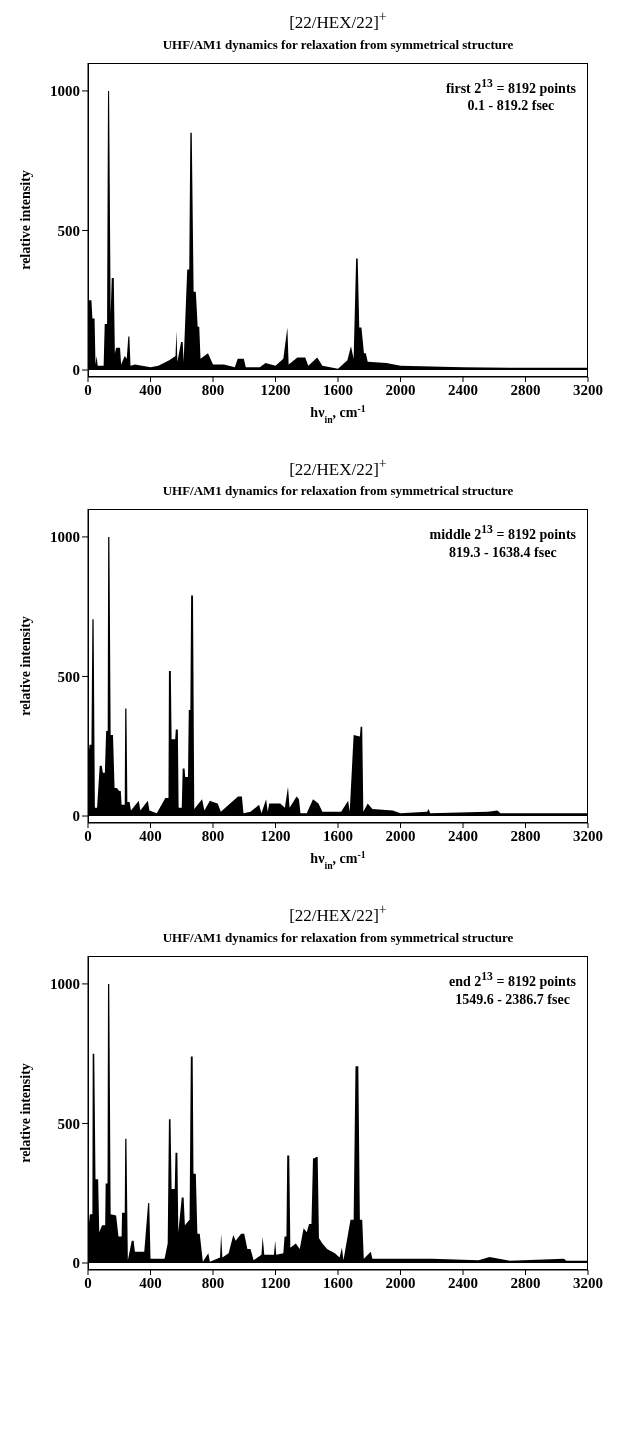 The height and width of the screenshot is (1445, 639). What do you see at coordinates (510, 86) in the screenshot?
I see `annotation: first 2$^{13}$ = 8192 points` at bounding box center [510, 86].